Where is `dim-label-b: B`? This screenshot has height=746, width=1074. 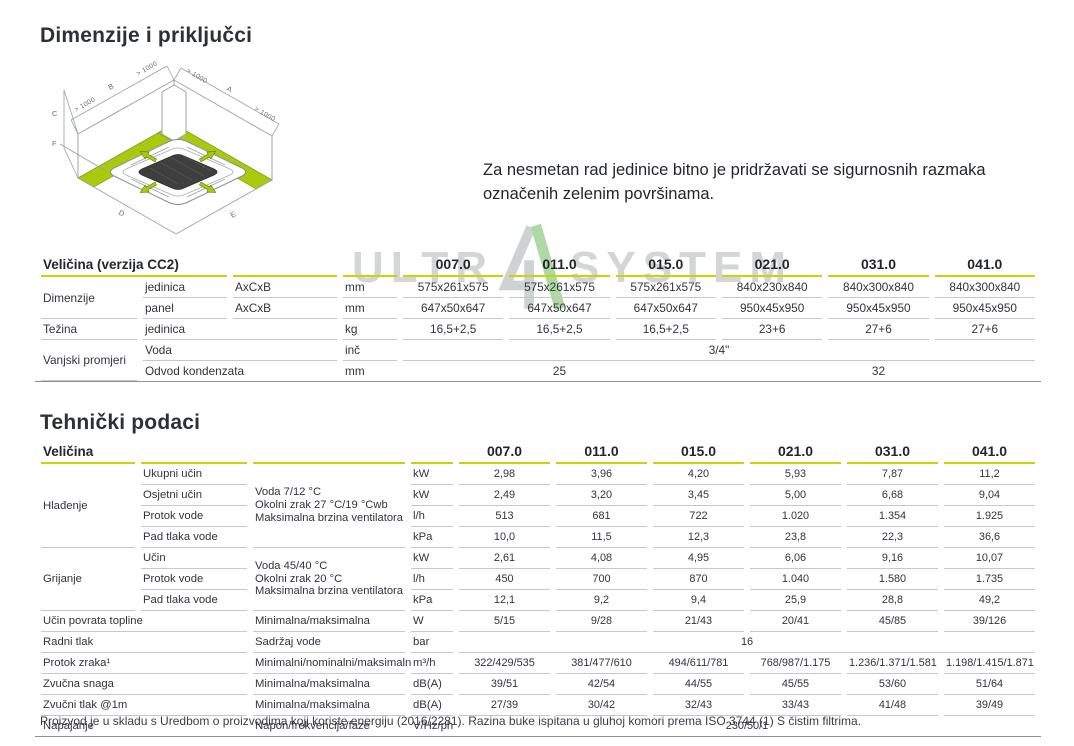
dim-label-b: B is located at coordinates (111, 86).